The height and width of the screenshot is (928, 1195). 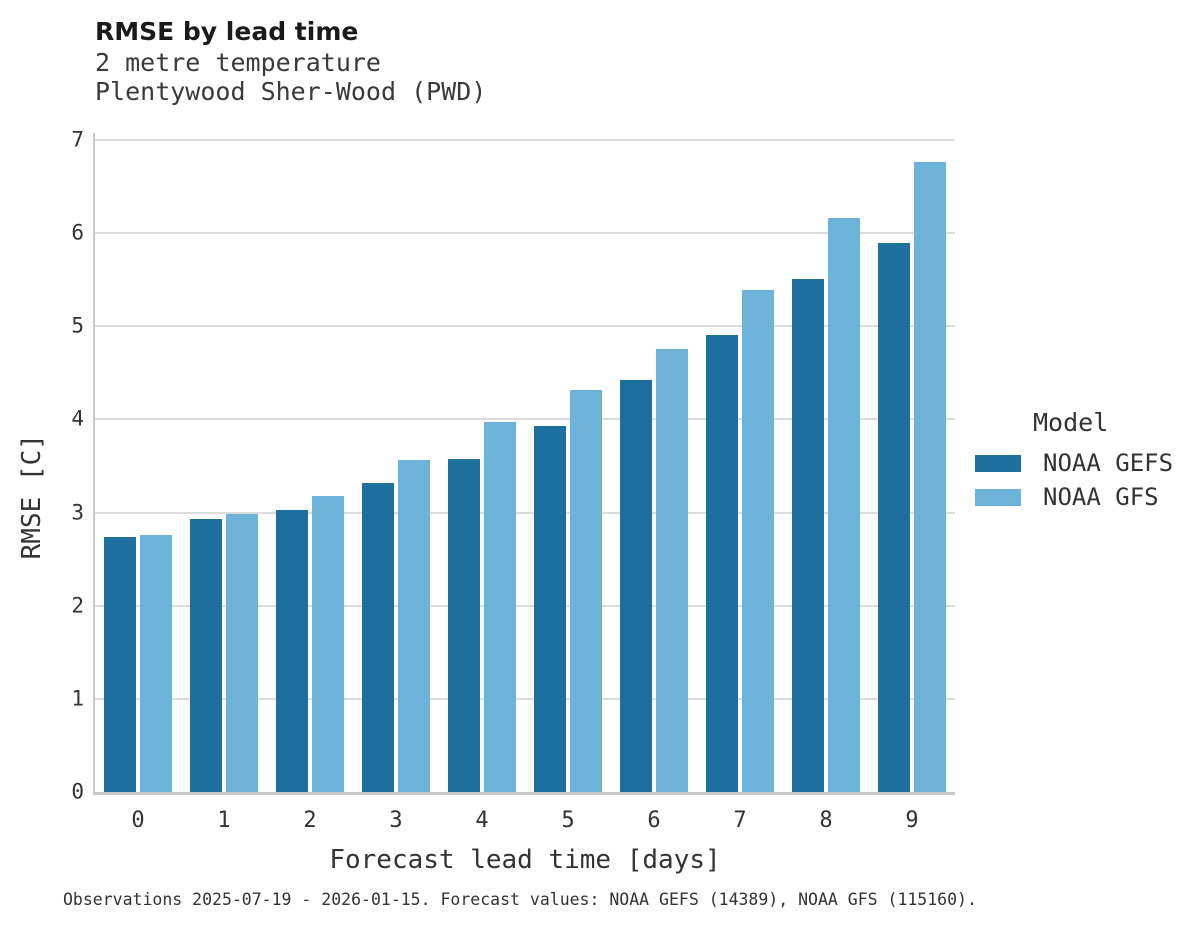 What do you see at coordinates (826, 820) in the screenshot?
I see `x-tick-label-8: 8` at bounding box center [826, 820].